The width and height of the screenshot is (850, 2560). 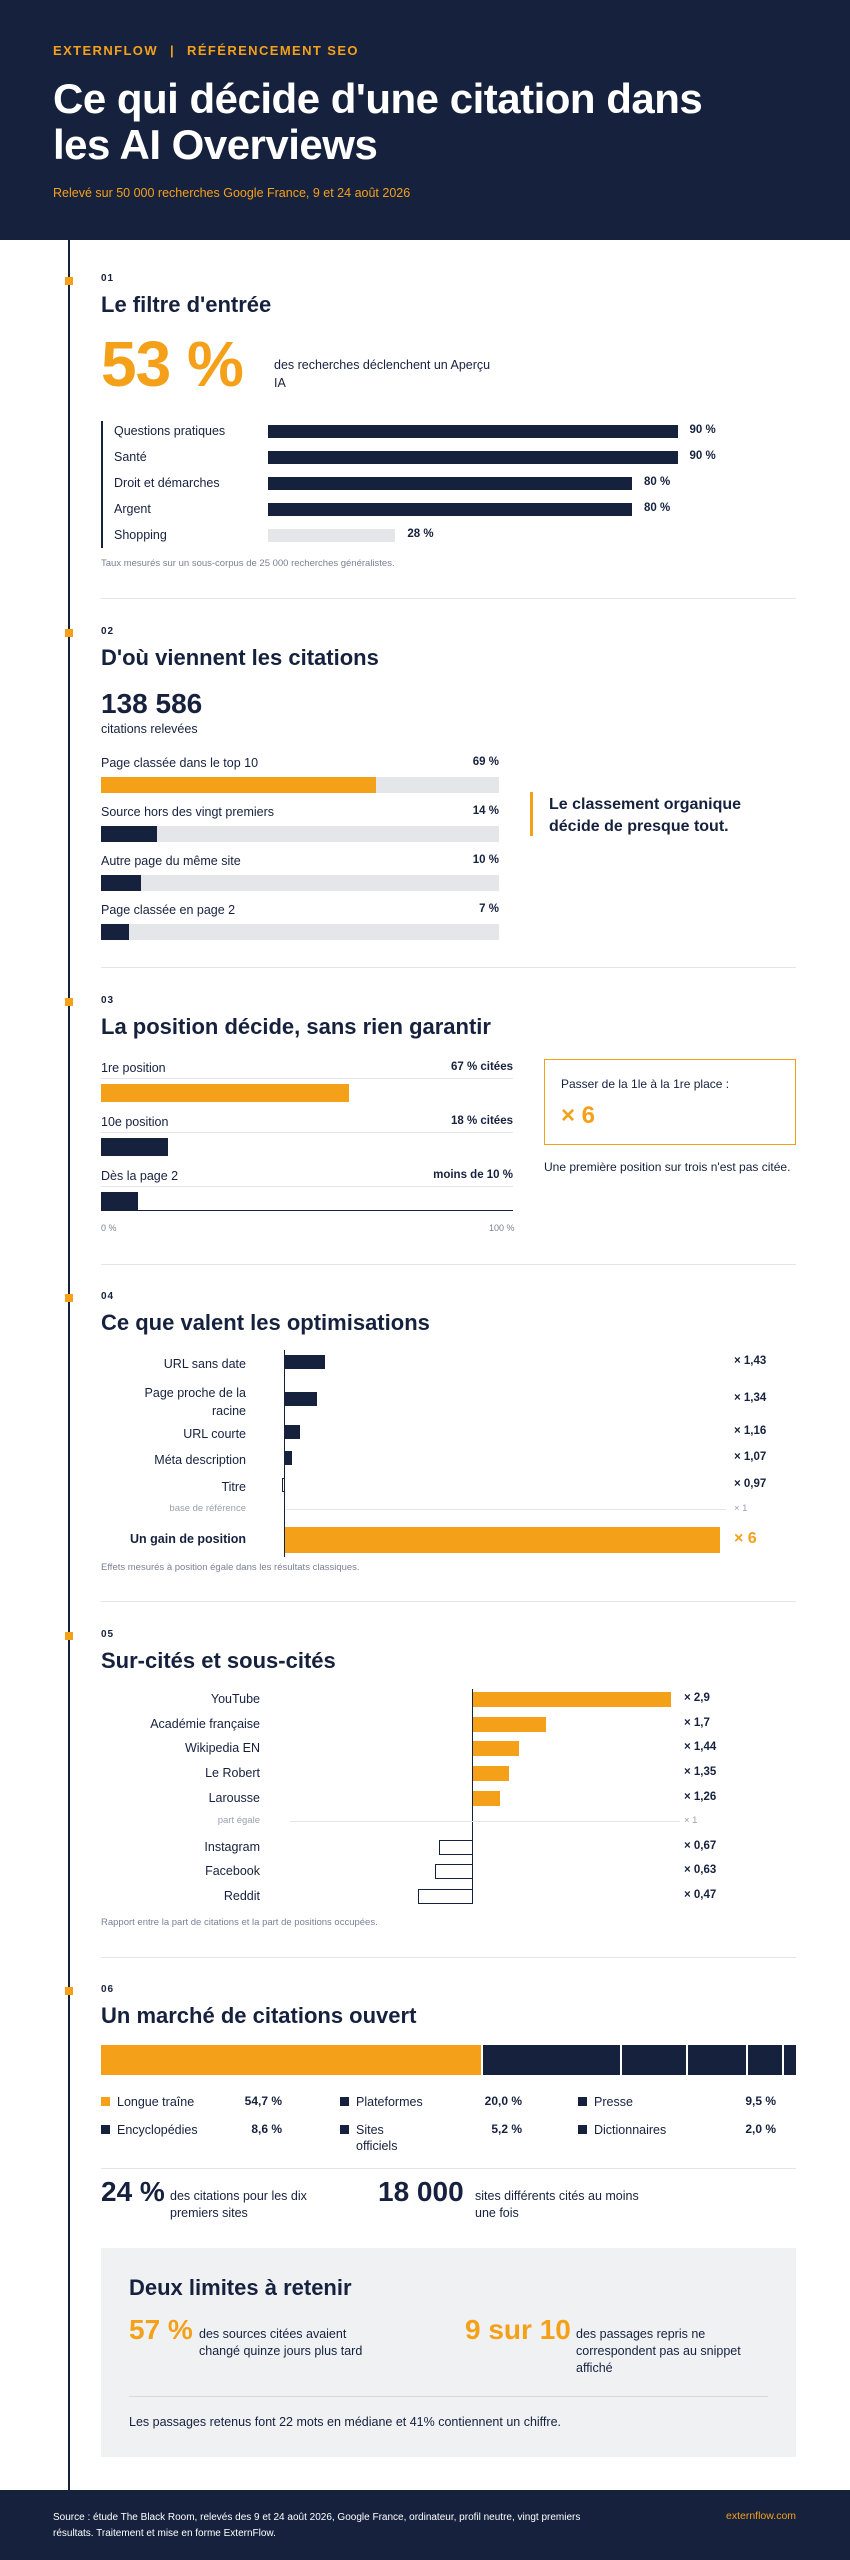 I want to click on bar-track, so click(x=300, y=932).